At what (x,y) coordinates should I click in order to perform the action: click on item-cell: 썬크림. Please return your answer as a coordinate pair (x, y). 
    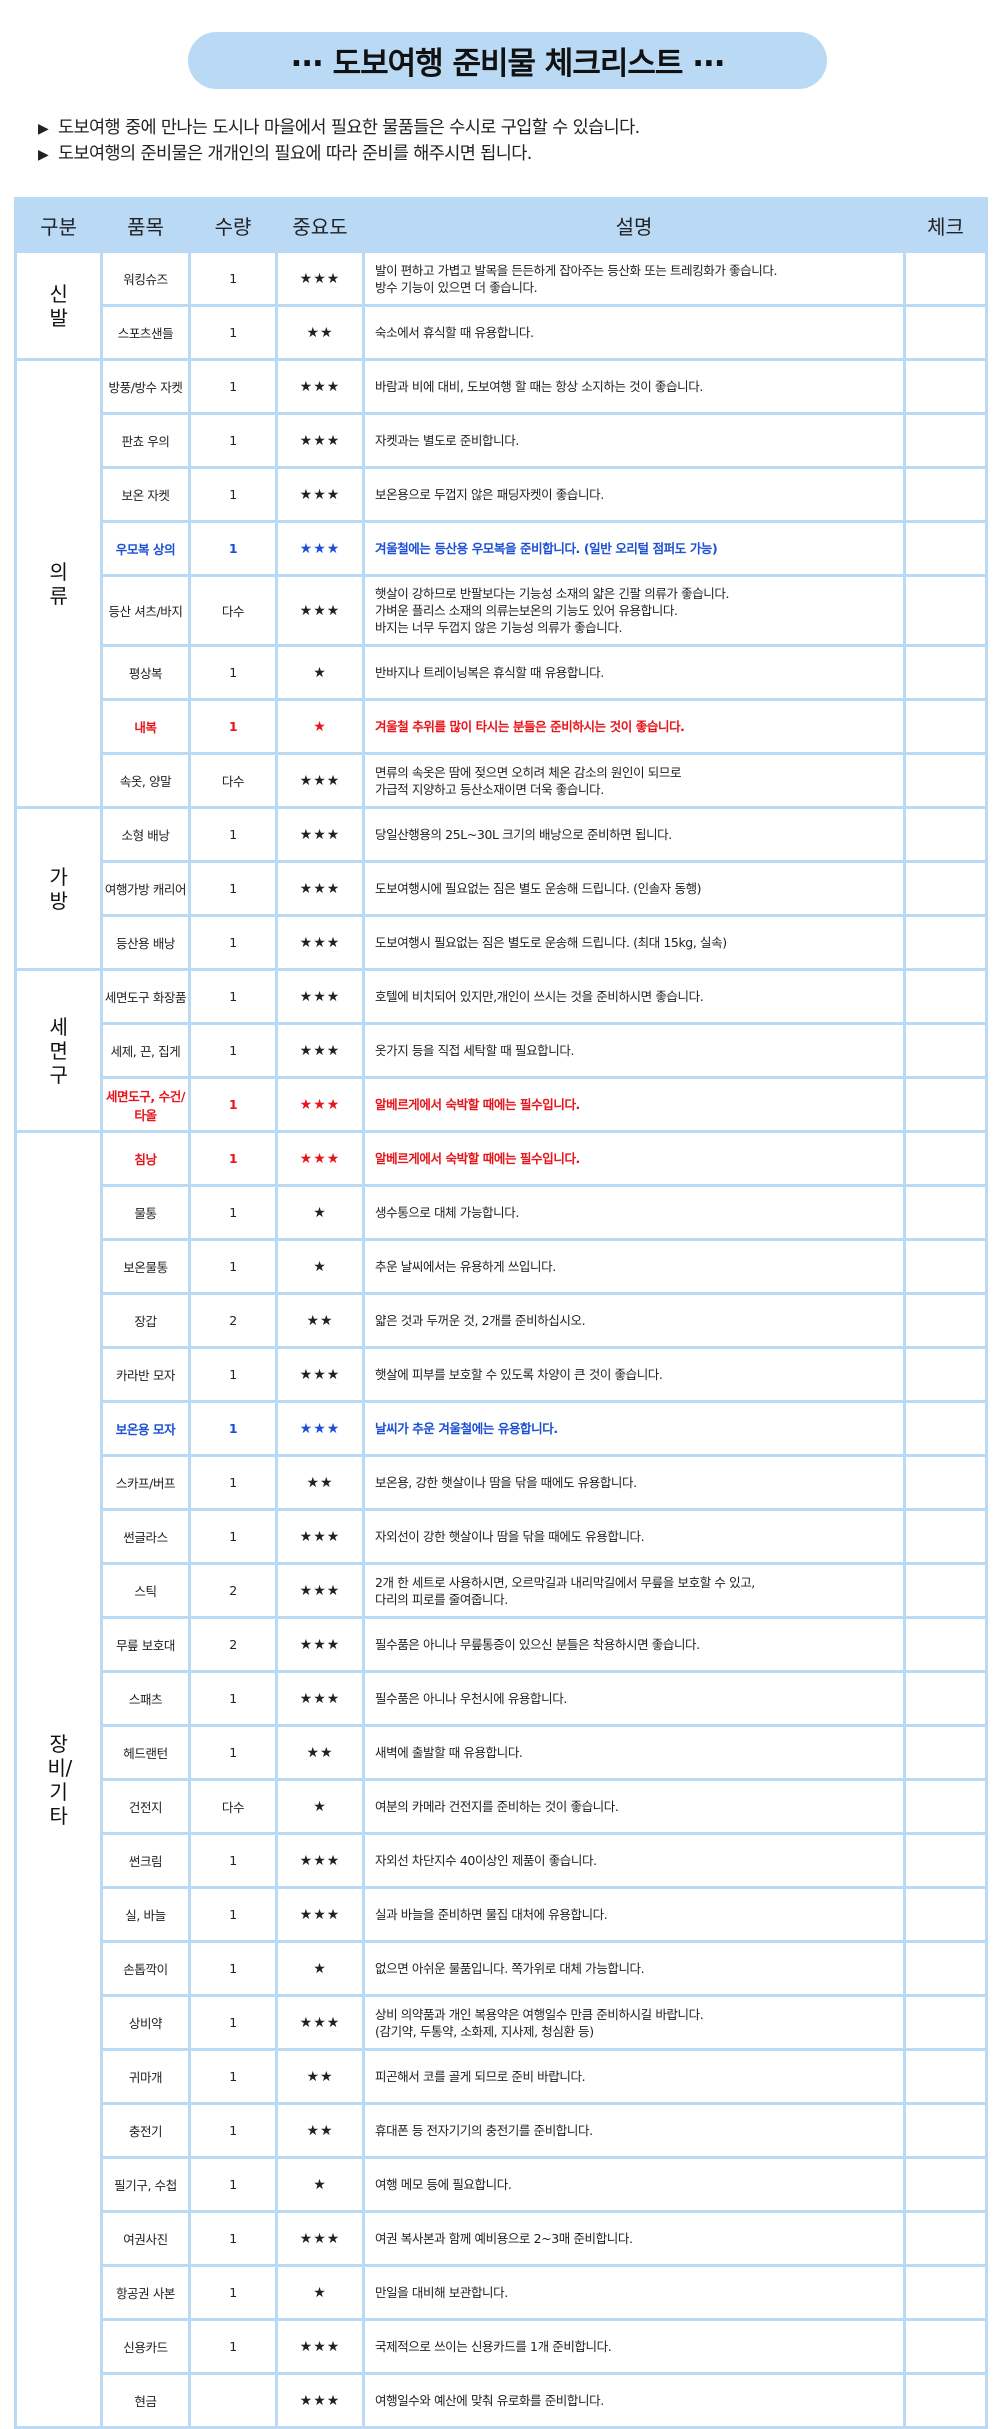
    Looking at the image, I should click on (145, 1860).